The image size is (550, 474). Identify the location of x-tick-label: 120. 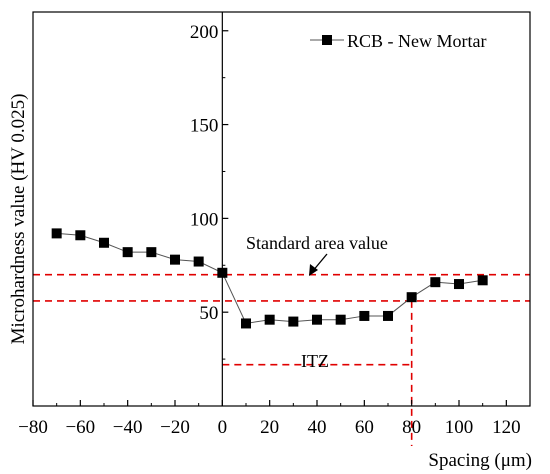
(506, 427).